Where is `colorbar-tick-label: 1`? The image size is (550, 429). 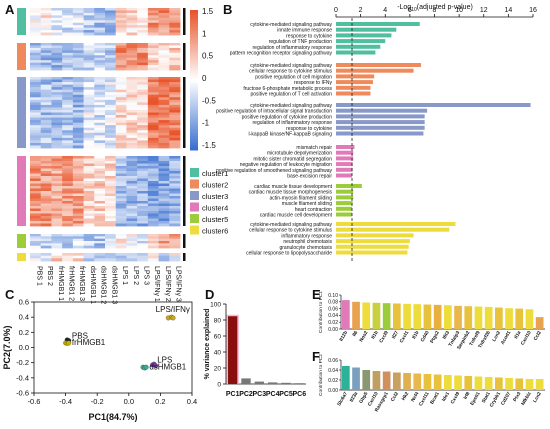 colorbar-tick-label: 1 is located at coordinates (204, 33).